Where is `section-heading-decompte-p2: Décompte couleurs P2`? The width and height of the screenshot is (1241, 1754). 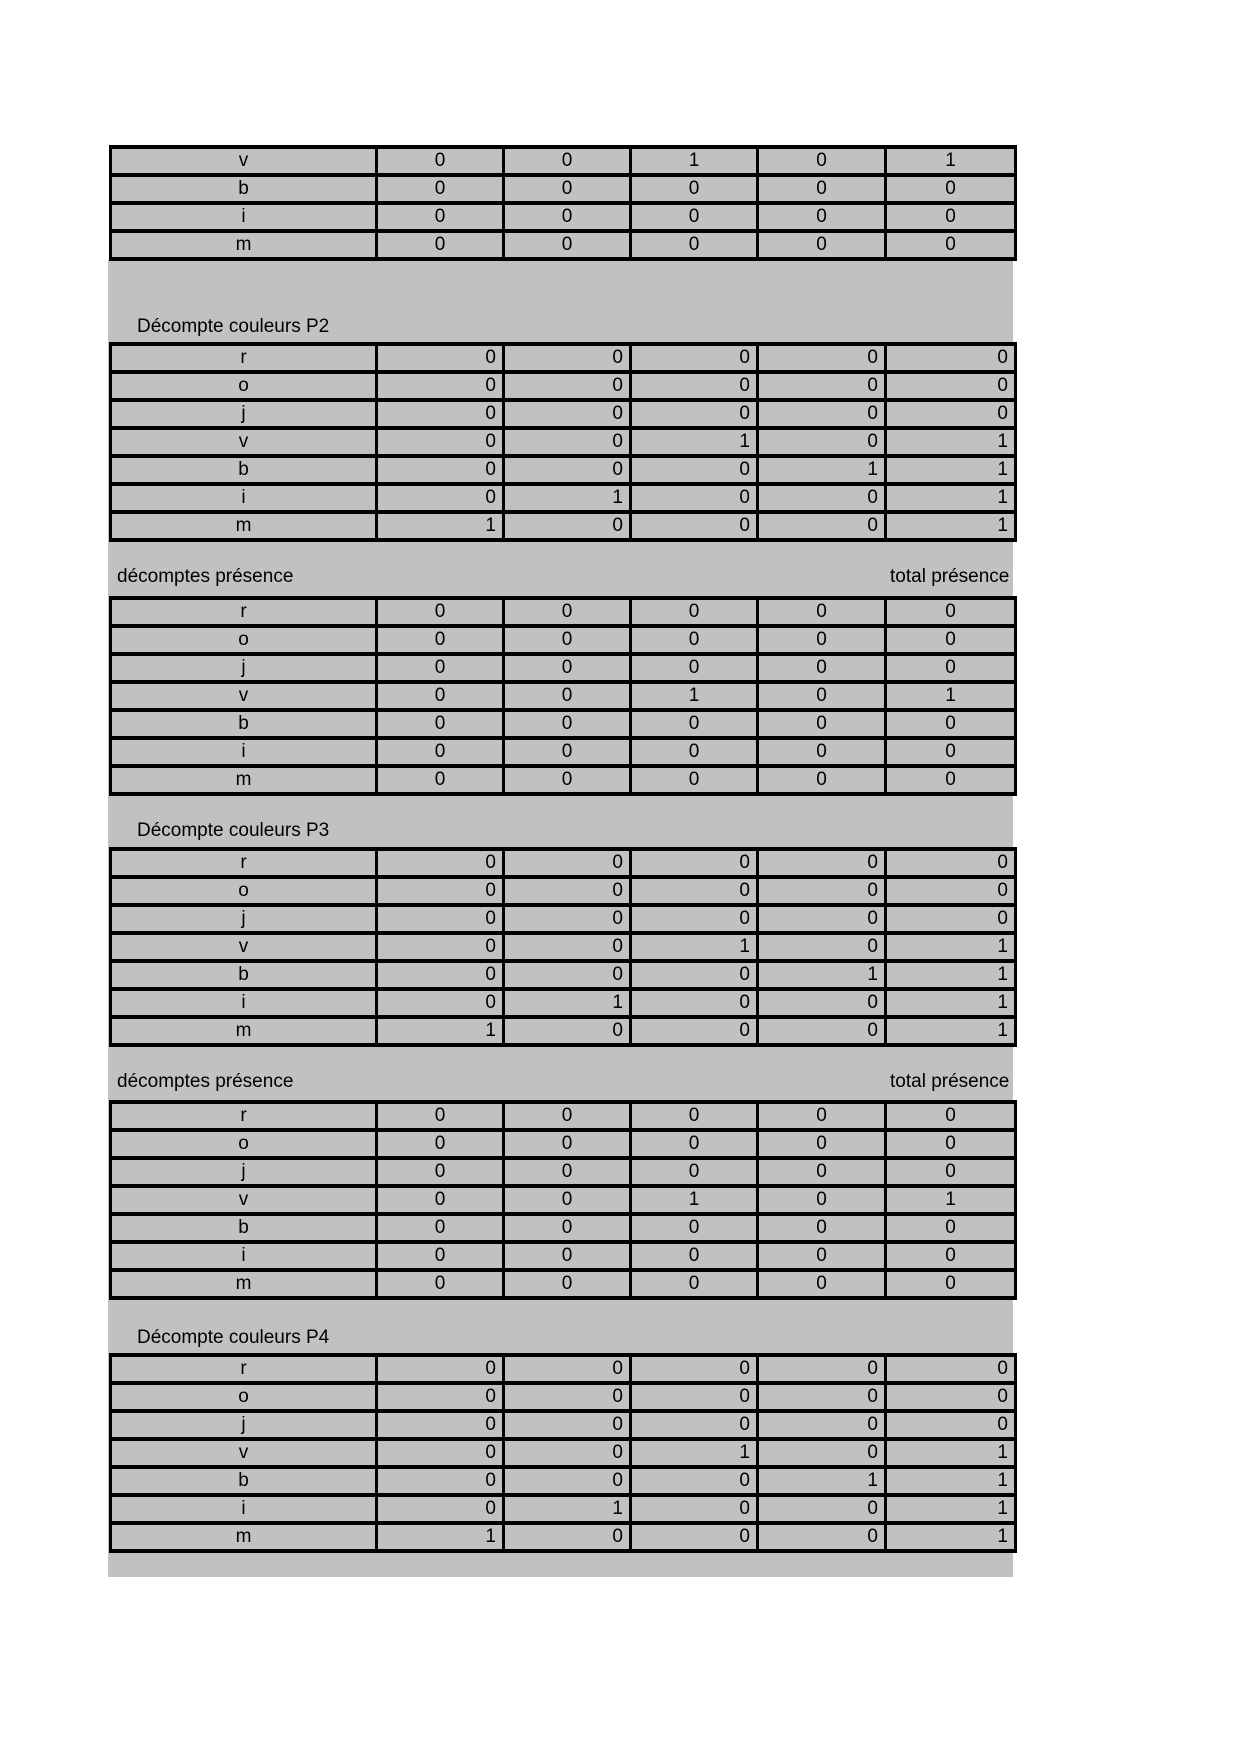
section-heading-decompte-p2: Décompte couleurs P2 is located at coordinates (233, 326).